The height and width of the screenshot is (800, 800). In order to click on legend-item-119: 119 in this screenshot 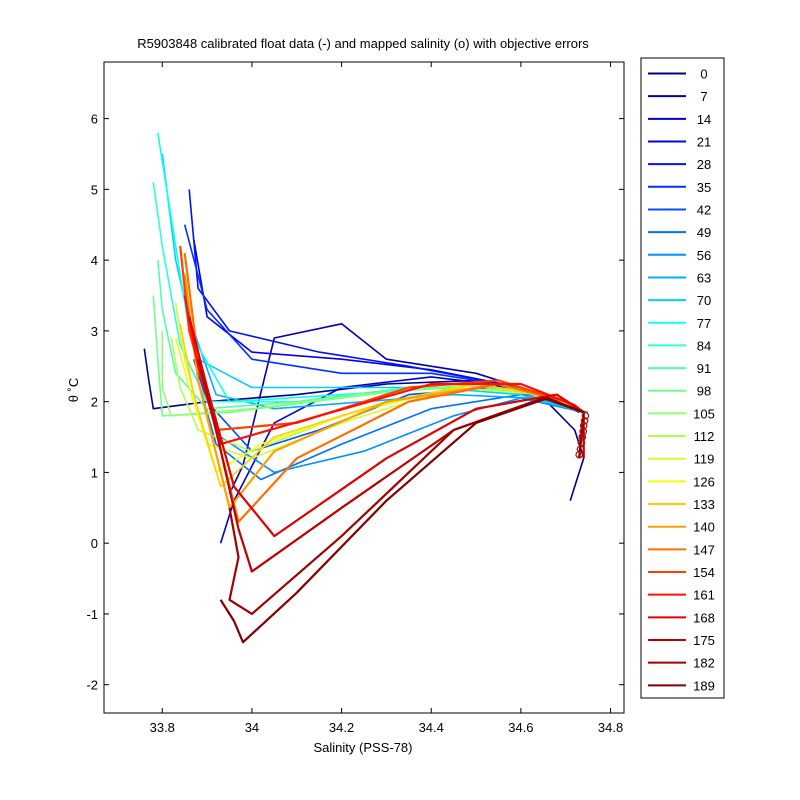, I will do `click(681, 459)`.